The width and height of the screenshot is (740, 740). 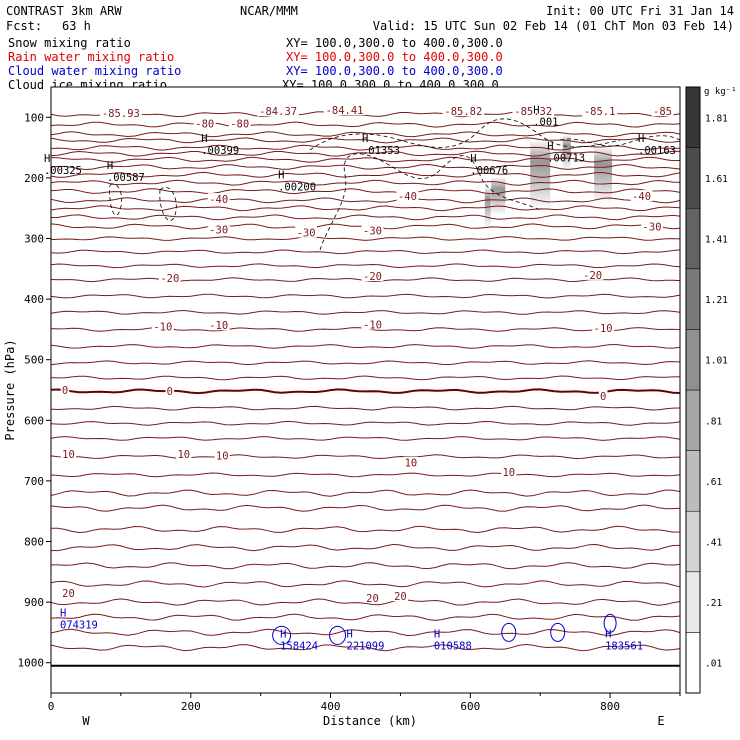 I want to click on high-marker-value-8: .001, so click(x=545, y=122).